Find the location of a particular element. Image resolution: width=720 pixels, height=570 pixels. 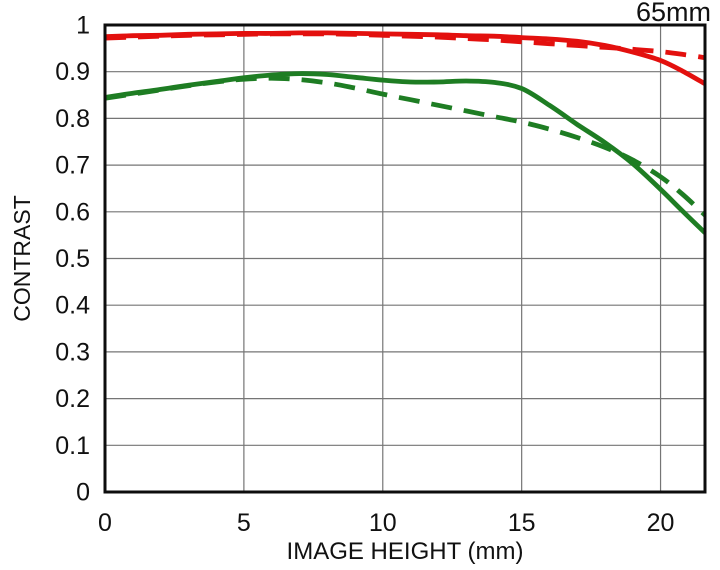

curve-red-solid is located at coordinates (405, 58).